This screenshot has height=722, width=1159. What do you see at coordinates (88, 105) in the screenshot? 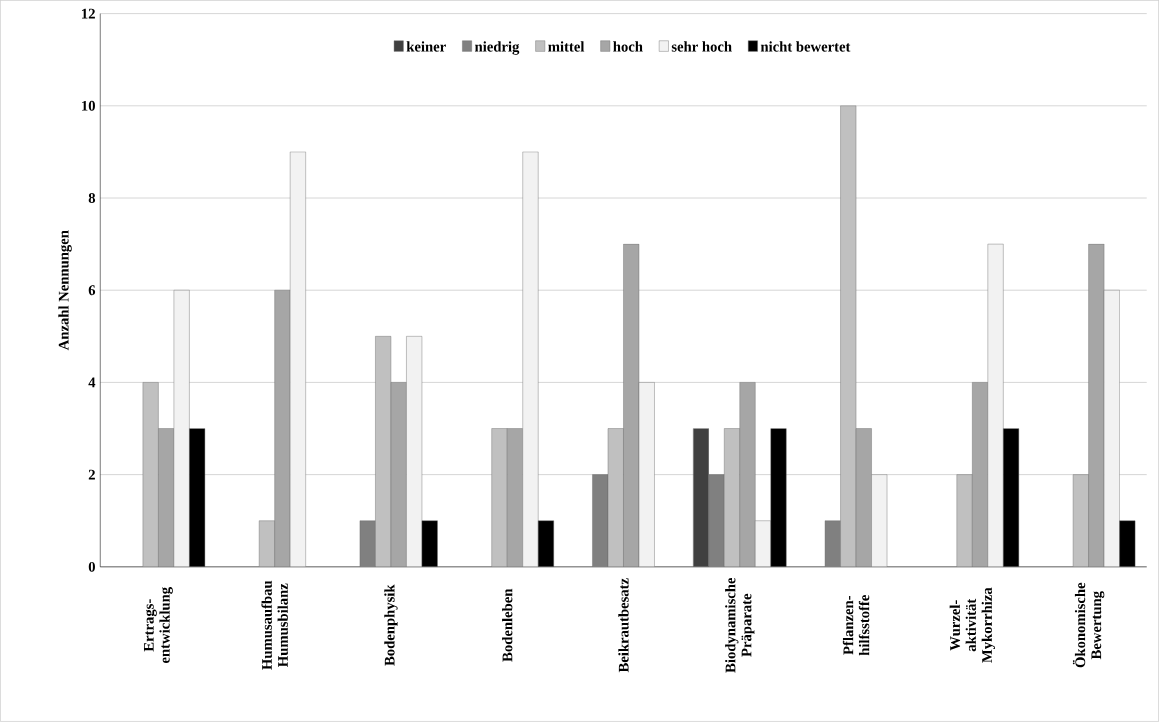
I see `y-tick-label: 10` at bounding box center [88, 105].